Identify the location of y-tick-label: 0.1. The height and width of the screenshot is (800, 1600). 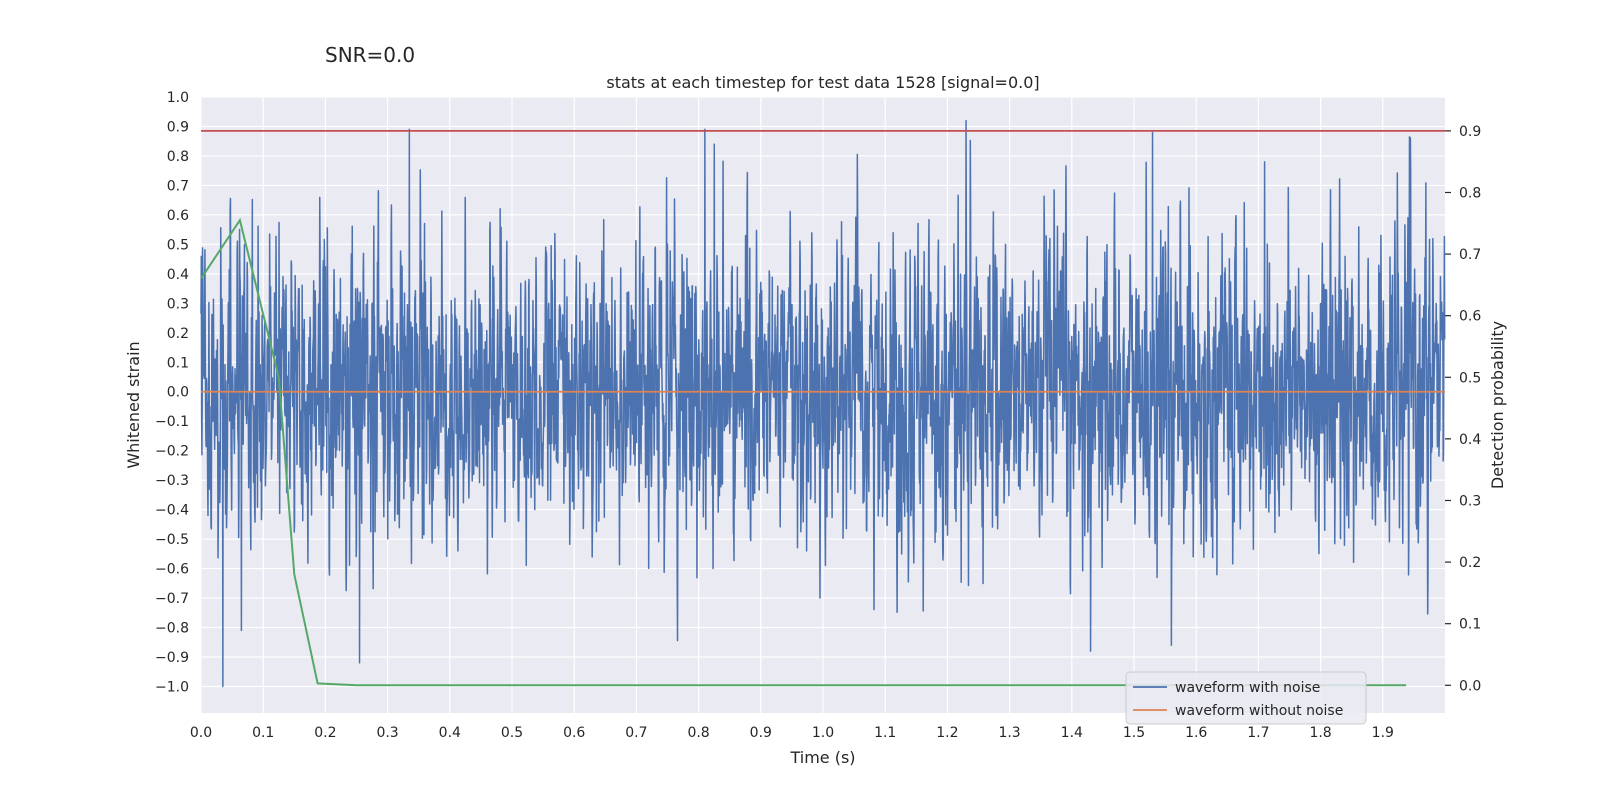
(178, 363).